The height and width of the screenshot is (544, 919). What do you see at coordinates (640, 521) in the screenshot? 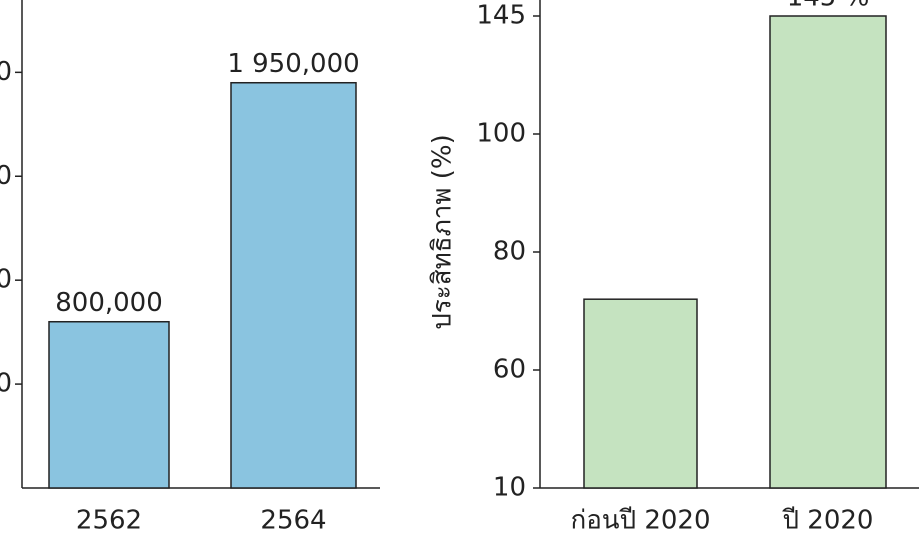
I see `x-tick-label: ก่อนปี 2020` at bounding box center [640, 521].